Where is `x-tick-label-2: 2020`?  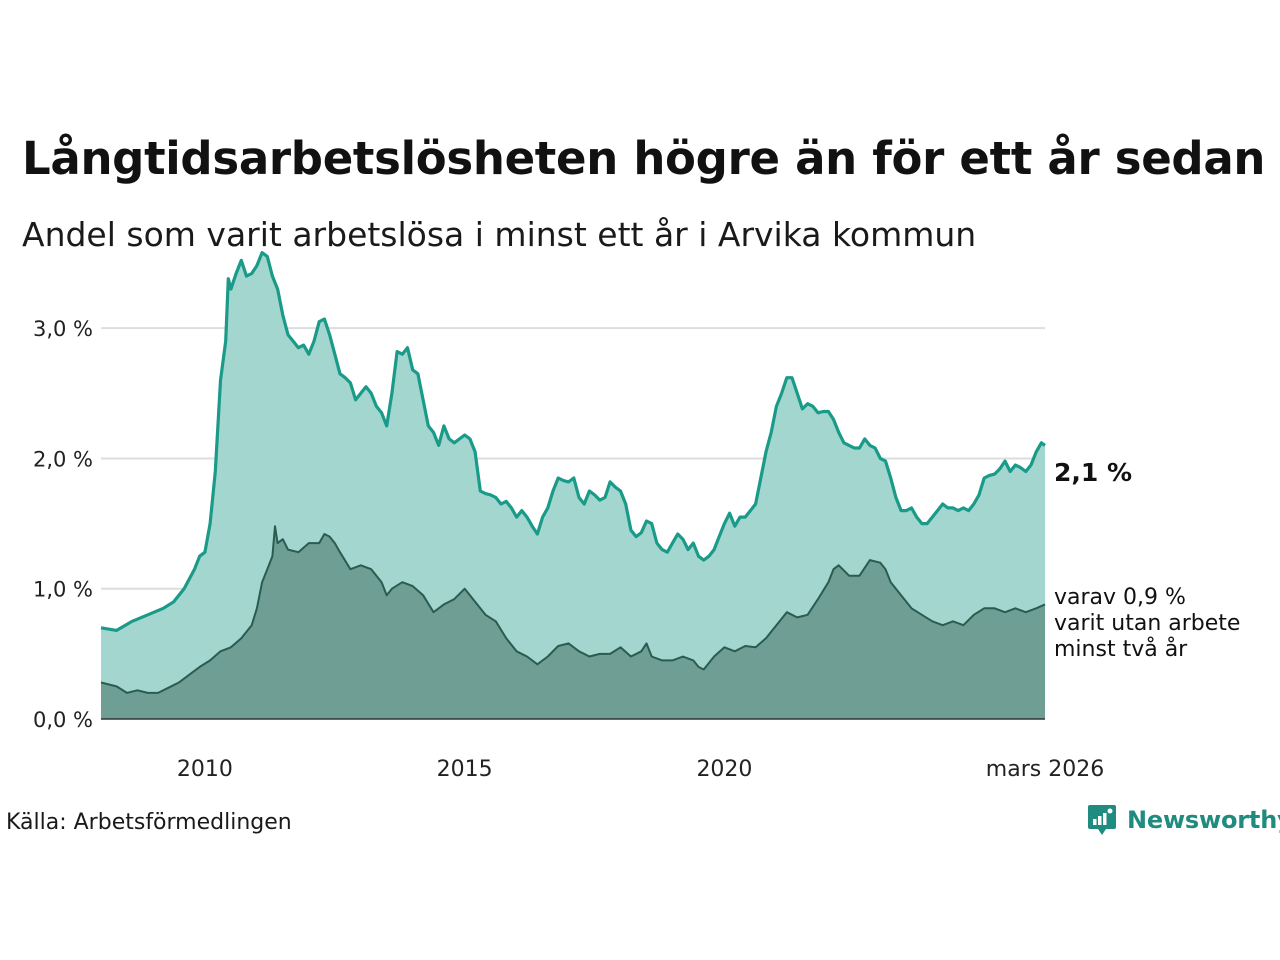 x-tick-label-2: 2020 is located at coordinates (724, 769).